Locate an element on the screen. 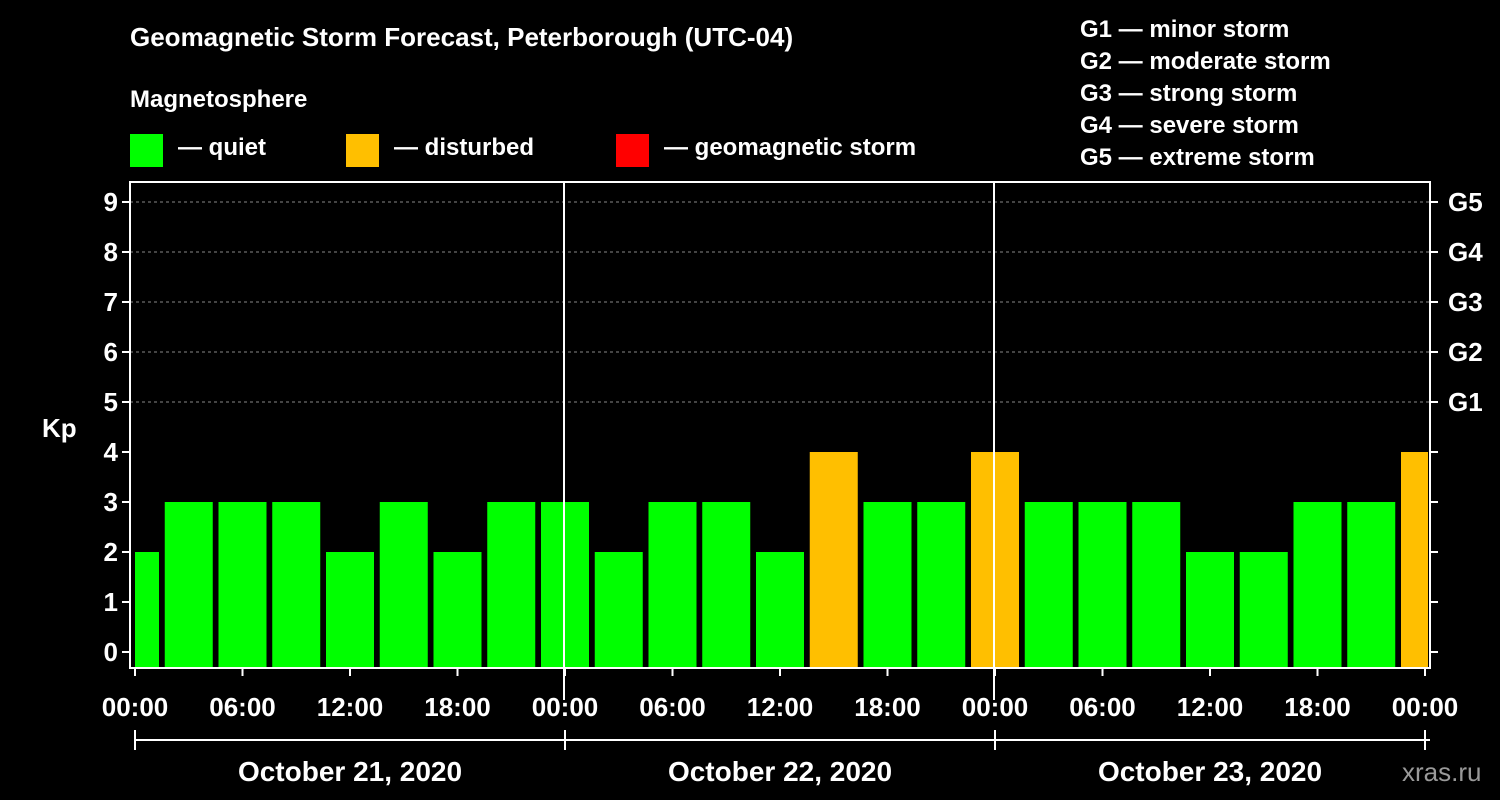 The width and height of the screenshot is (1500, 800). y-tick-label: 8 is located at coordinates (111, 252).